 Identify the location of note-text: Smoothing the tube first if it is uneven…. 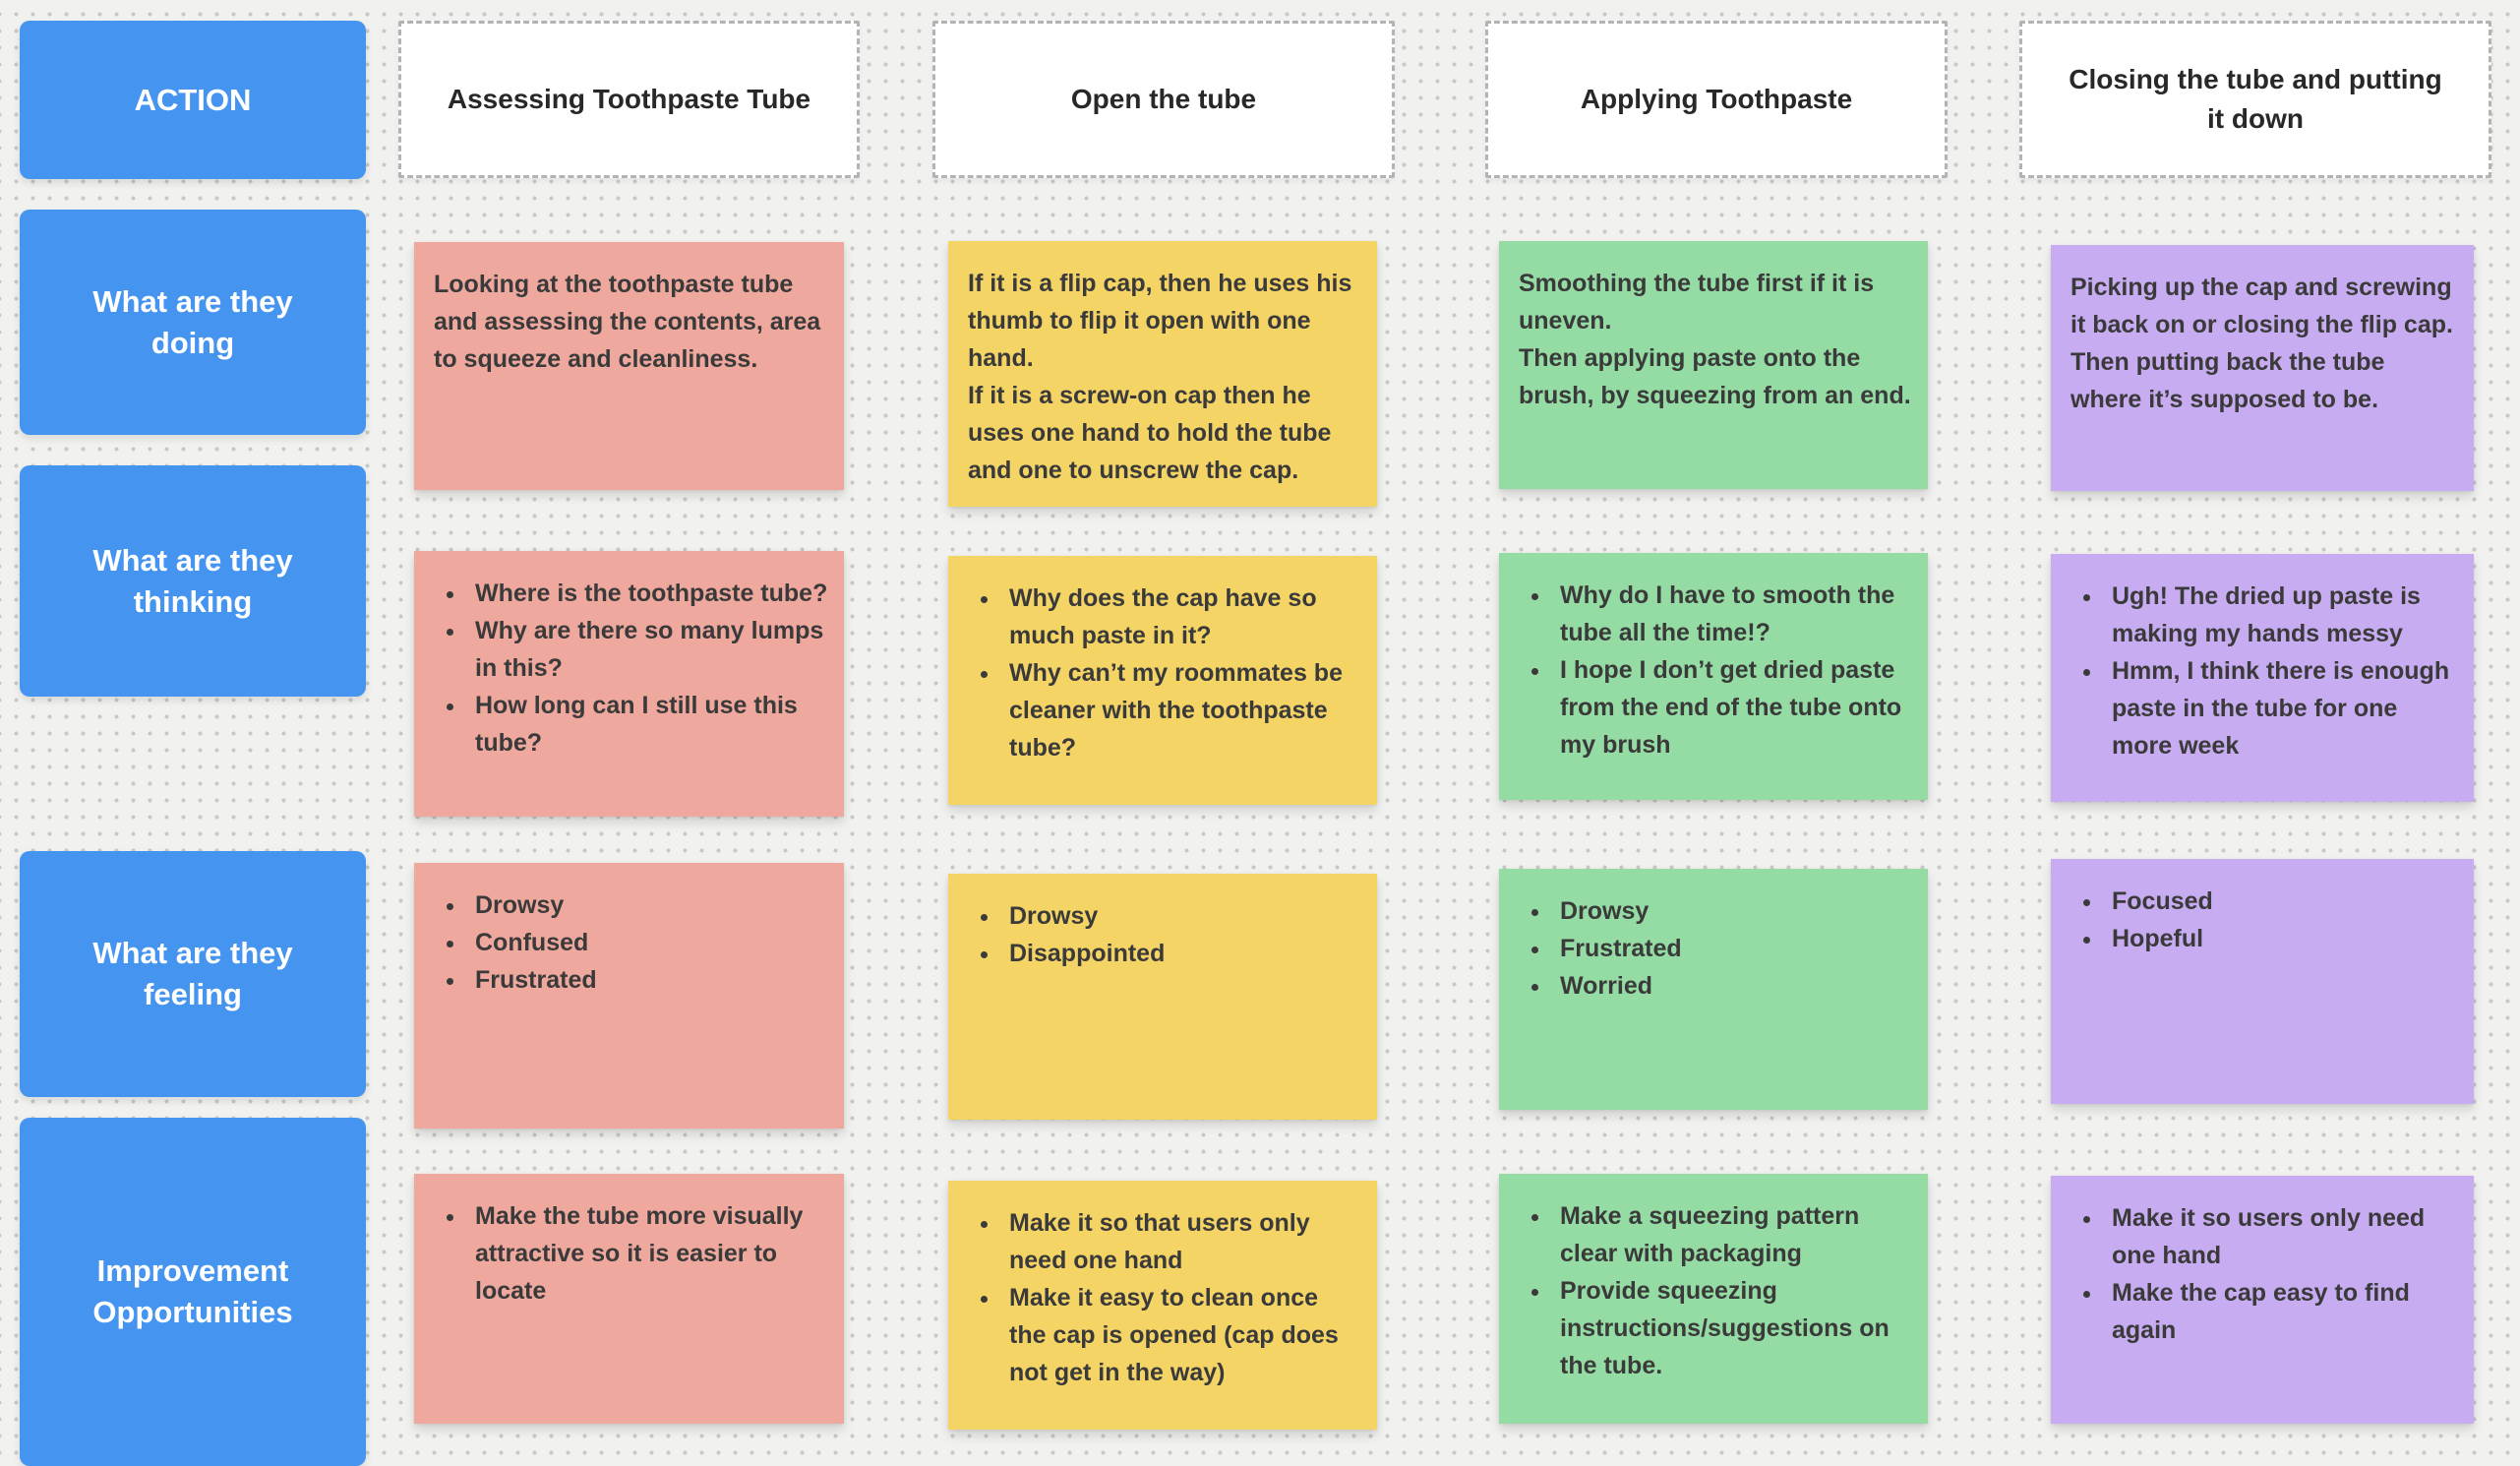
(1715, 339).